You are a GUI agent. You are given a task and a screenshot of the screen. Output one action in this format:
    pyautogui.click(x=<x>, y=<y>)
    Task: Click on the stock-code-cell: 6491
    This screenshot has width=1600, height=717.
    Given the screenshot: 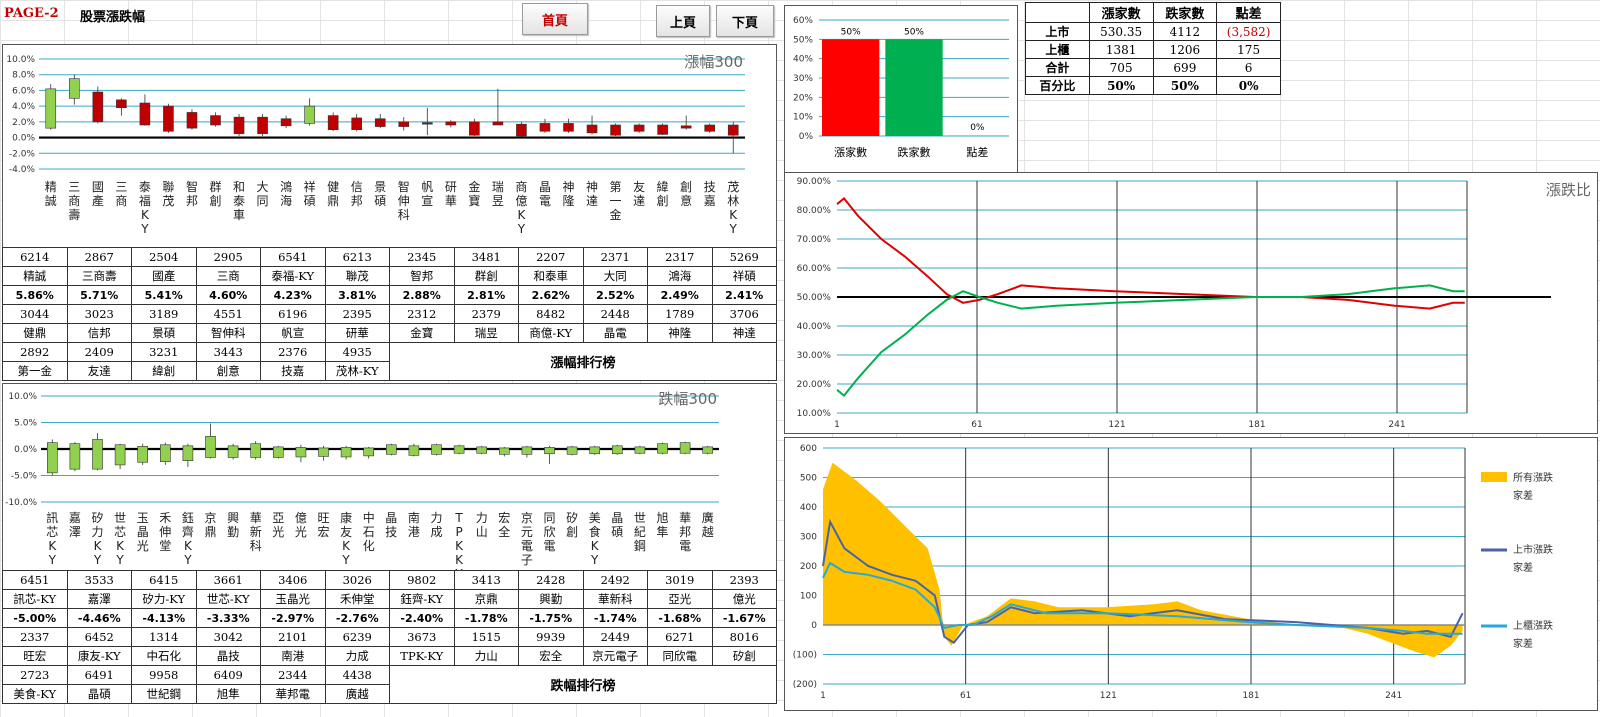 What is the action you would take?
    pyautogui.click(x=99, y=675)
    